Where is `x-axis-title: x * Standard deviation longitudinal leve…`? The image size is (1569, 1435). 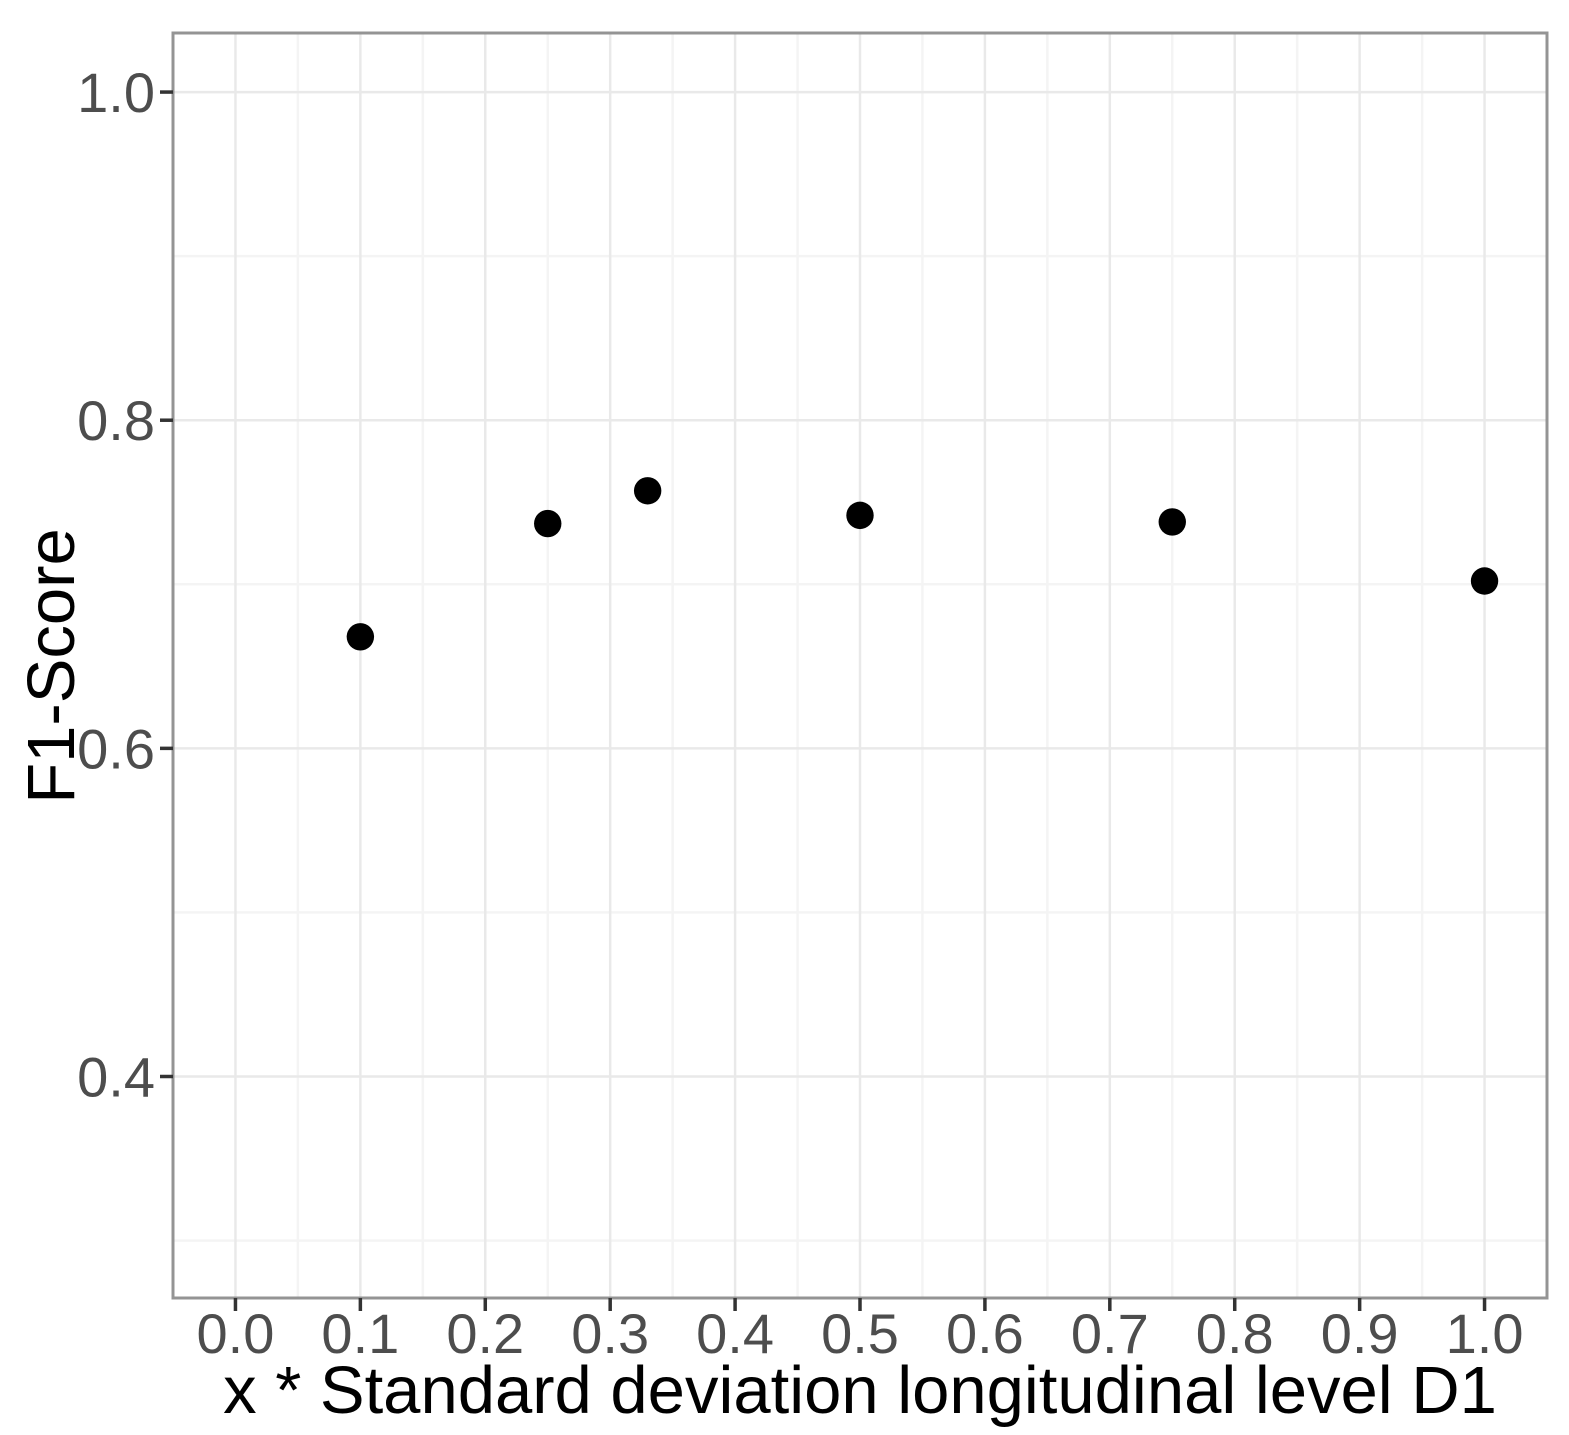
x-axis-title: x * Standard deviation longitudinal leve… is located at coordinates (860, 1390).